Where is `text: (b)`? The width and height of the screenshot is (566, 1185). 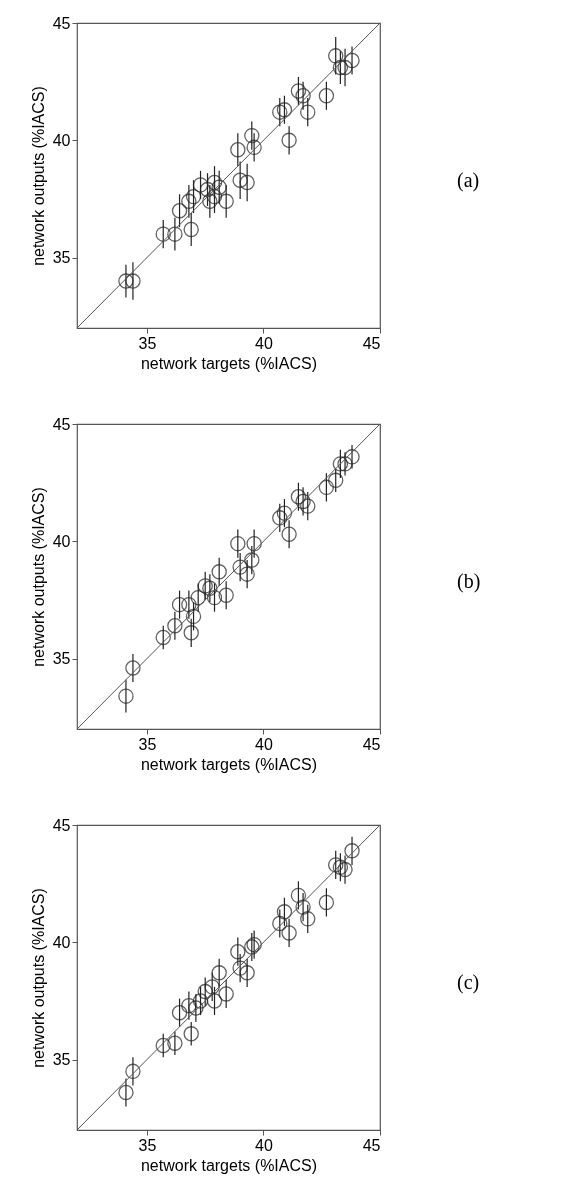 text: (b) is located at coordinates (469, 581).